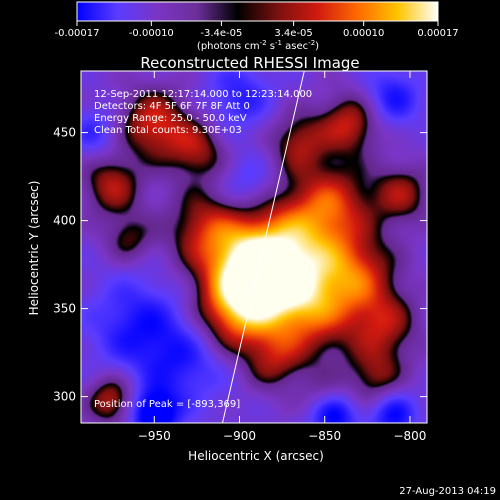  Describe the element at coordinates (172, 106) in the screenshot. I see `annotation-detectors: Detectors: 4F 5F 6F 7F 8F Att 0` at that location.